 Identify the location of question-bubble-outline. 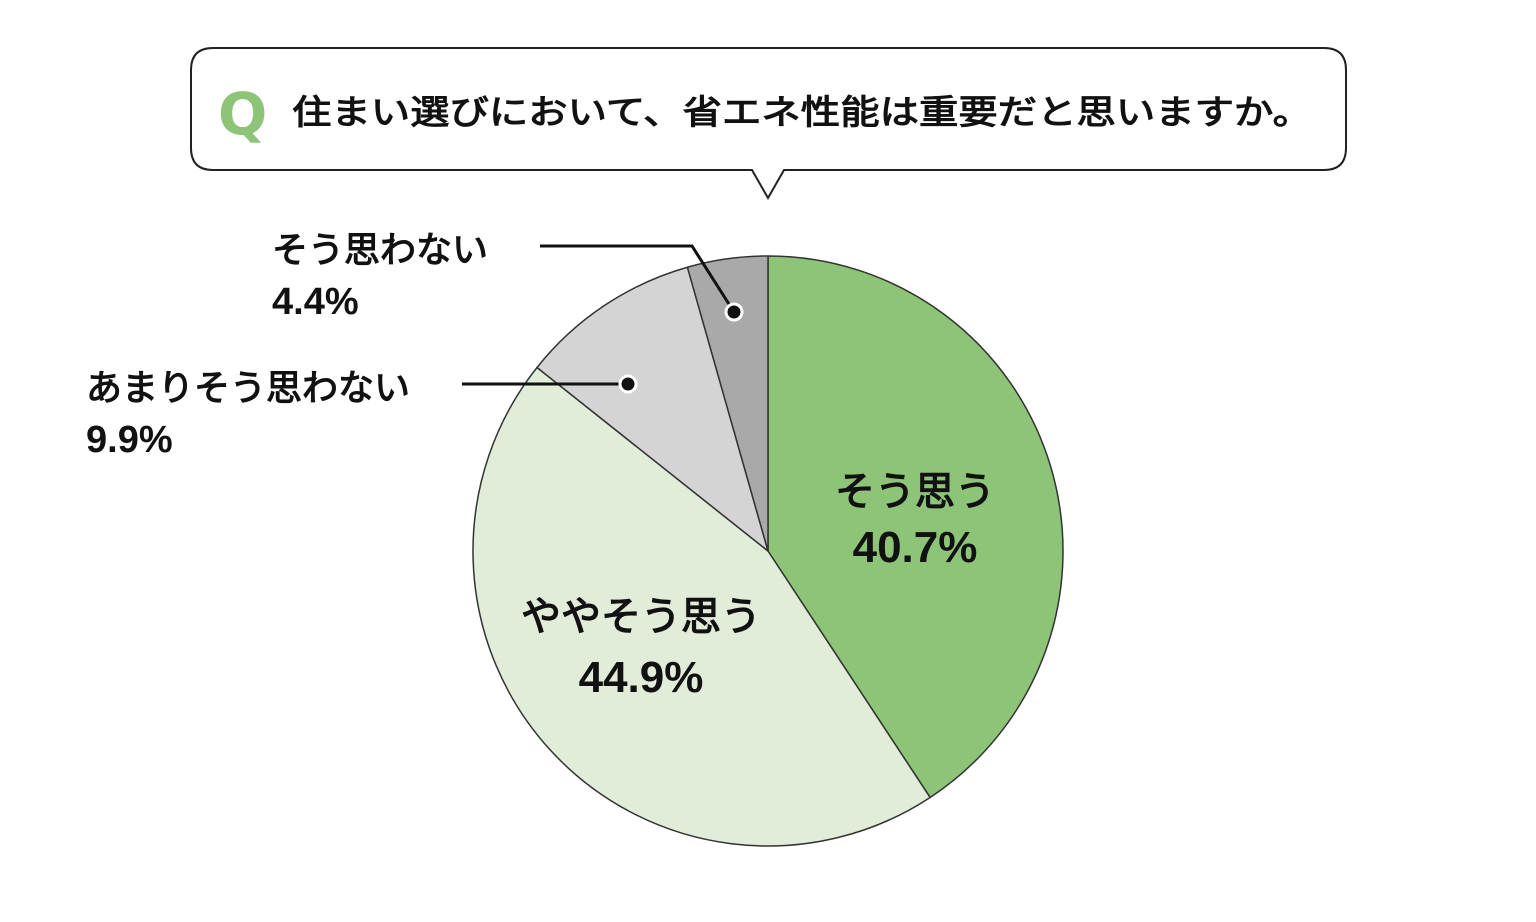
(768, 124).